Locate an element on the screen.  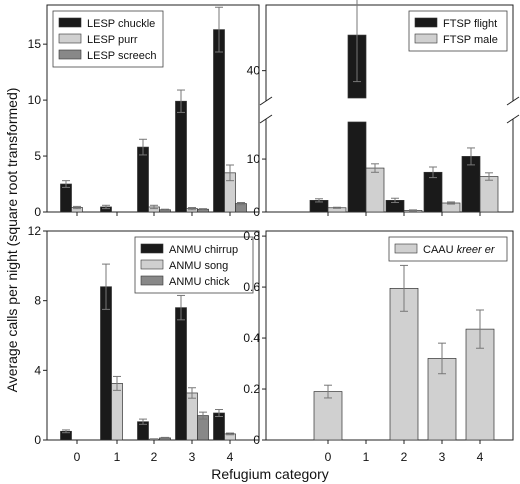
y-tick-label: 0.2 is located at coordinates (251, 389).